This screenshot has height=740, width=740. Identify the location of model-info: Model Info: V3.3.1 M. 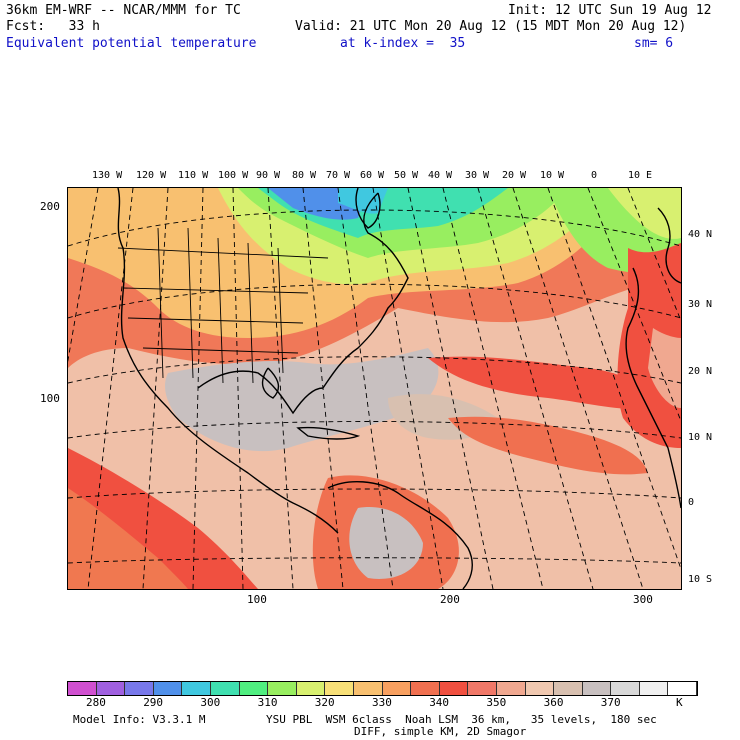
(139, 719).